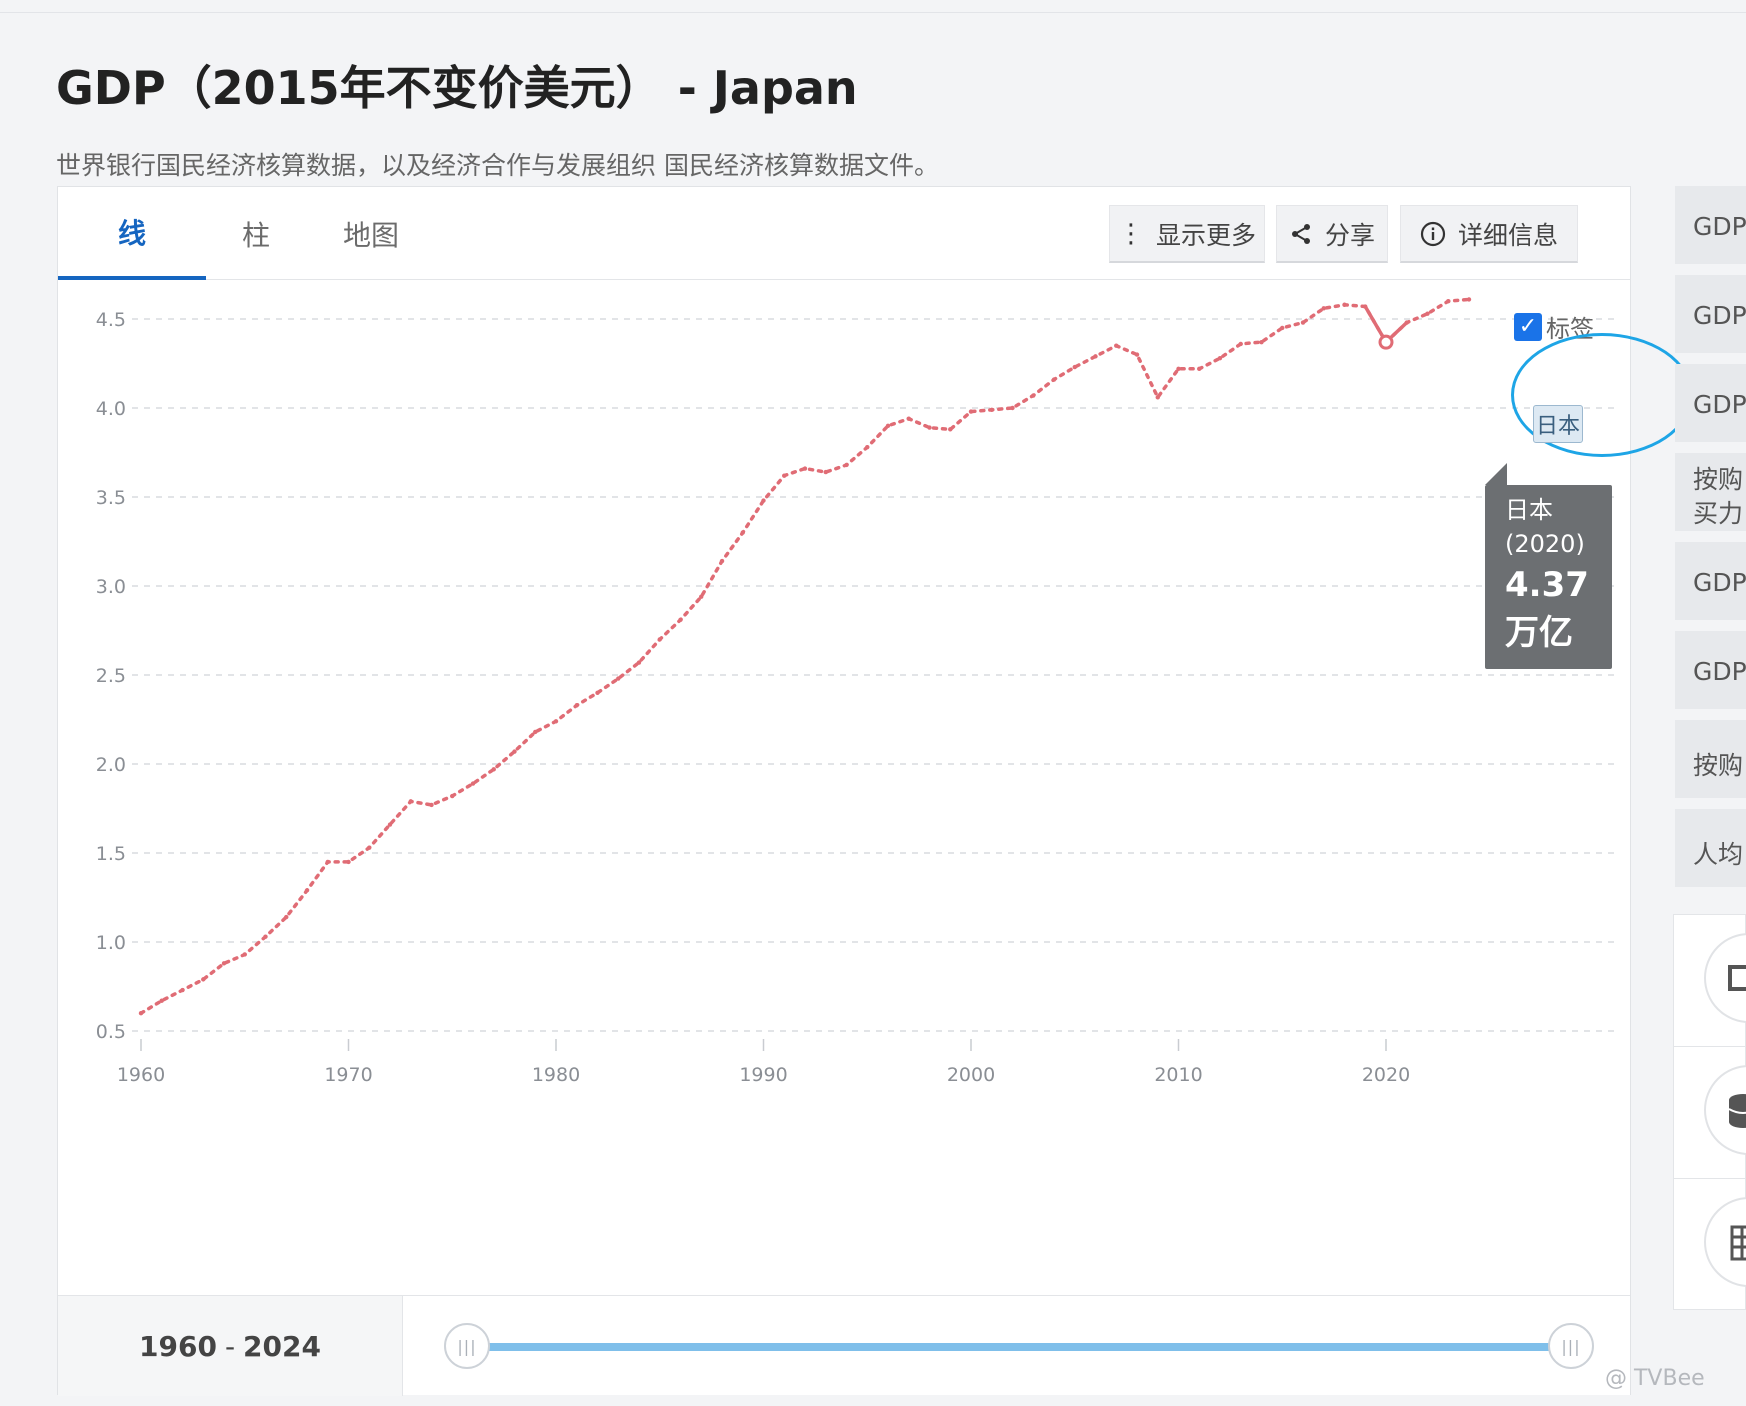 The image size is (1746, 1406). Describe the element at coordinates (111, 498) in the screenshot. I see `y-tick-label: 3.5` at that location.